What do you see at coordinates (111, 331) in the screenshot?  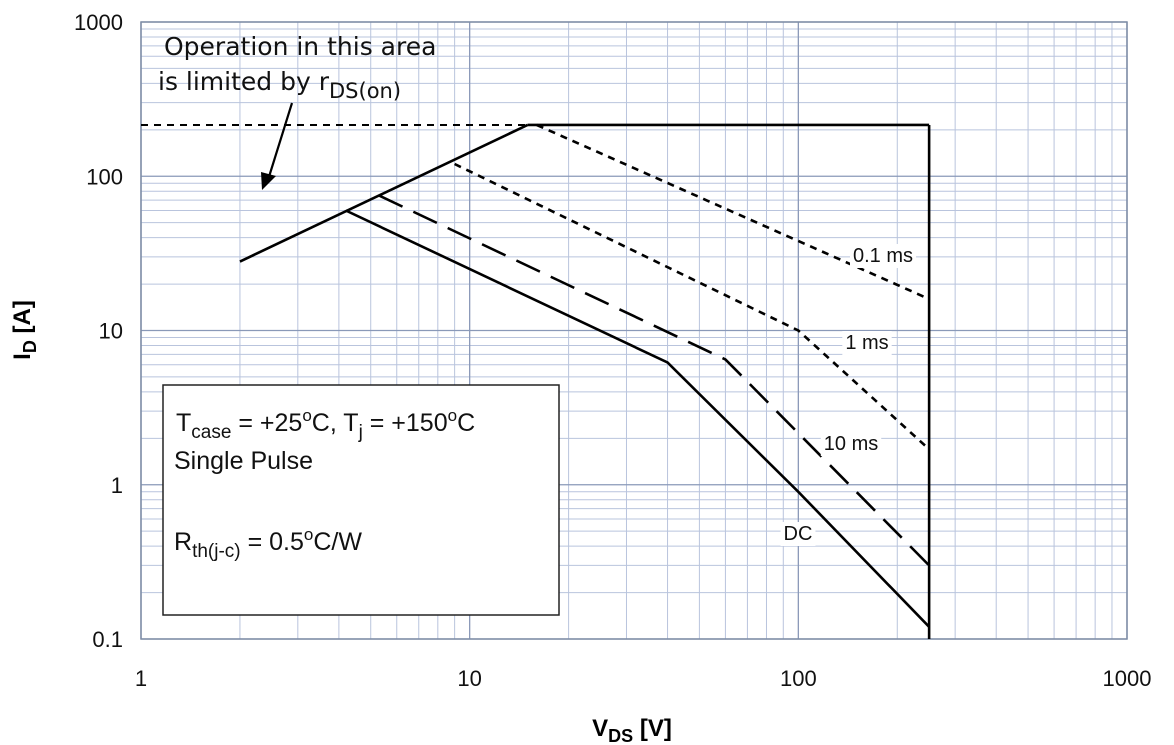 I see `y-tick-label: 10` at bounding box center [111, 331].